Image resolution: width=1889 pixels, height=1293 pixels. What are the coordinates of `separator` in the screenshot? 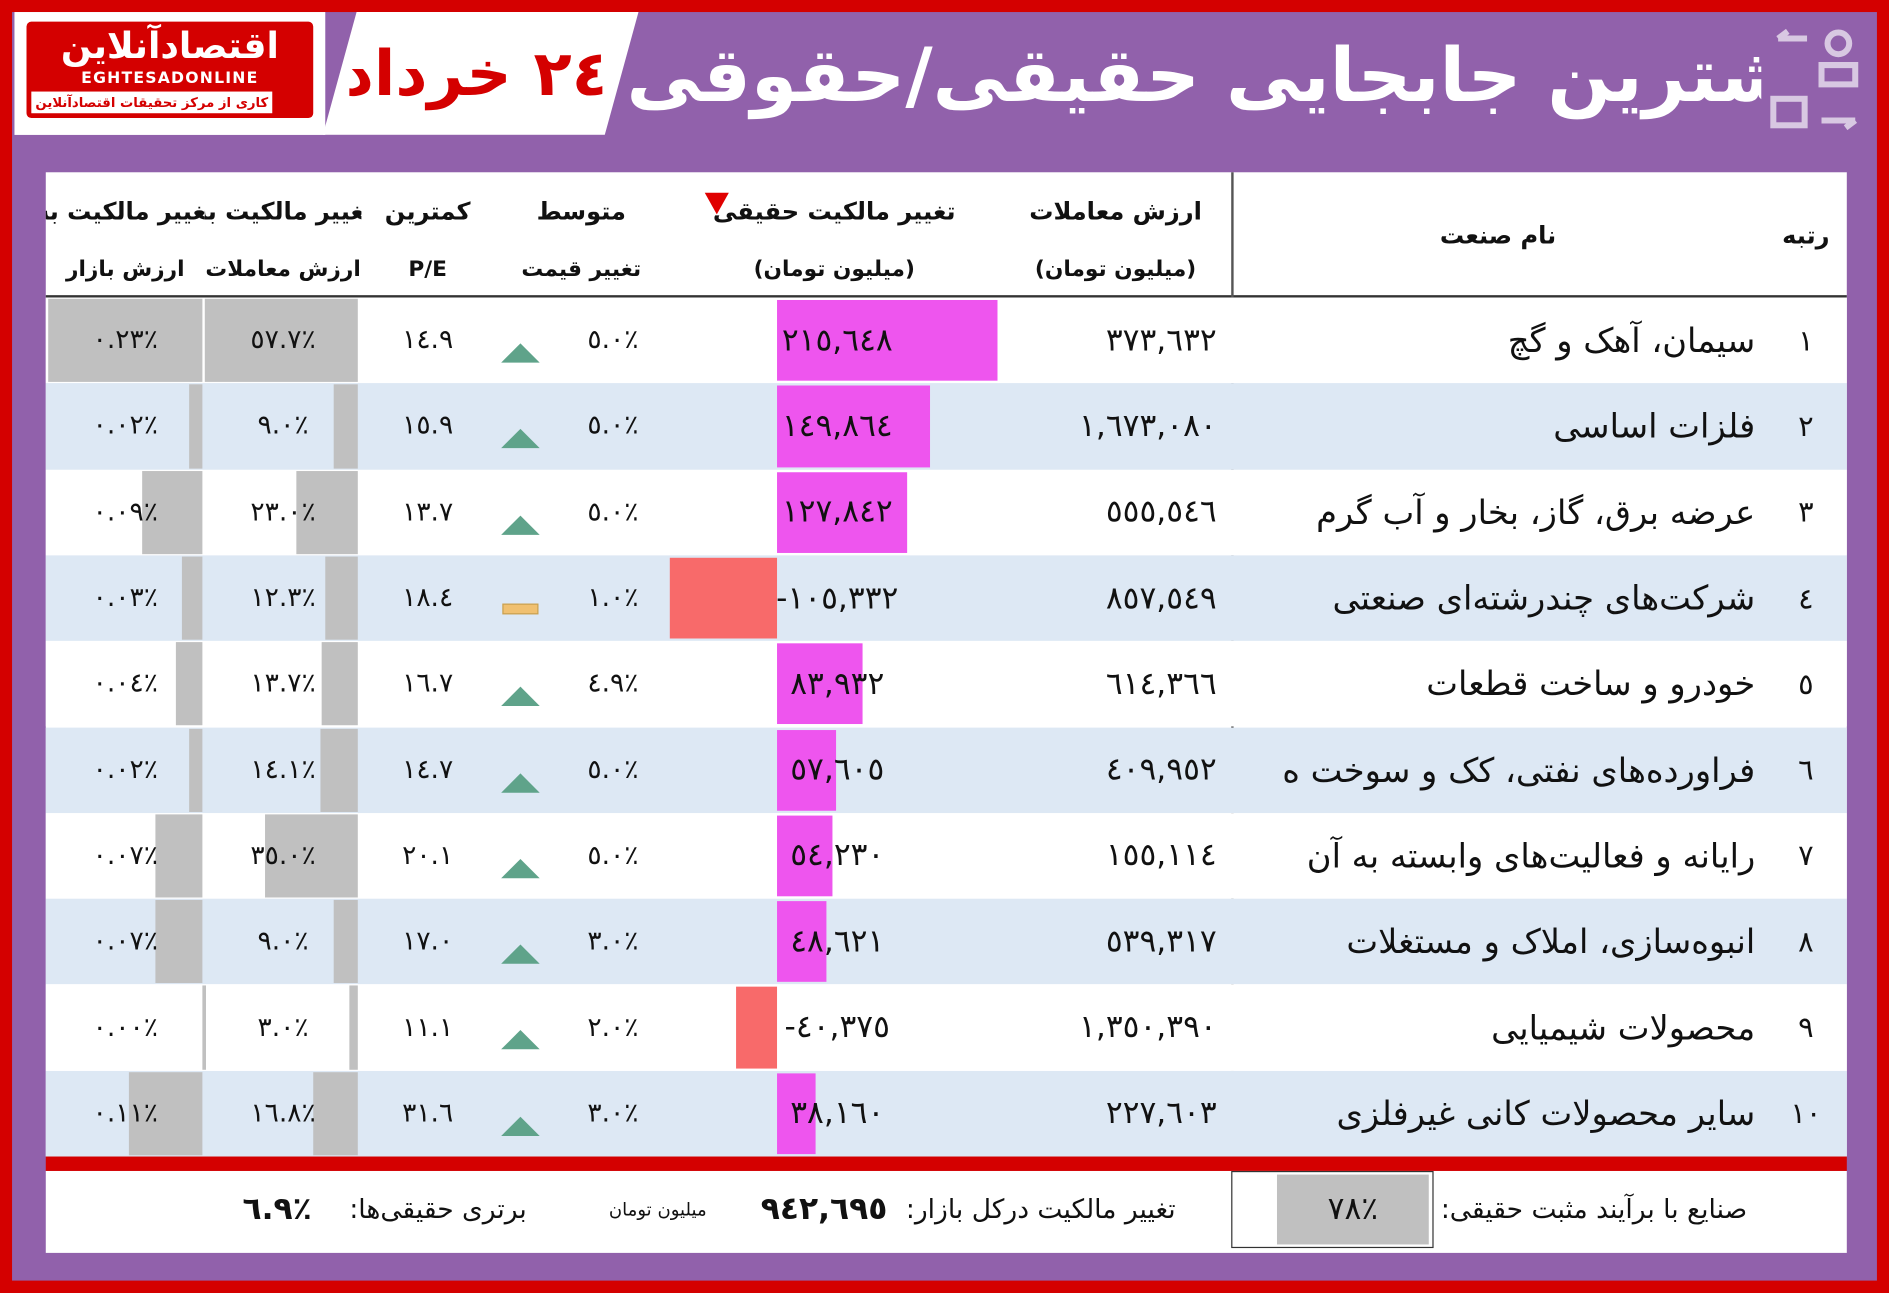 It's located at (946, 1163).